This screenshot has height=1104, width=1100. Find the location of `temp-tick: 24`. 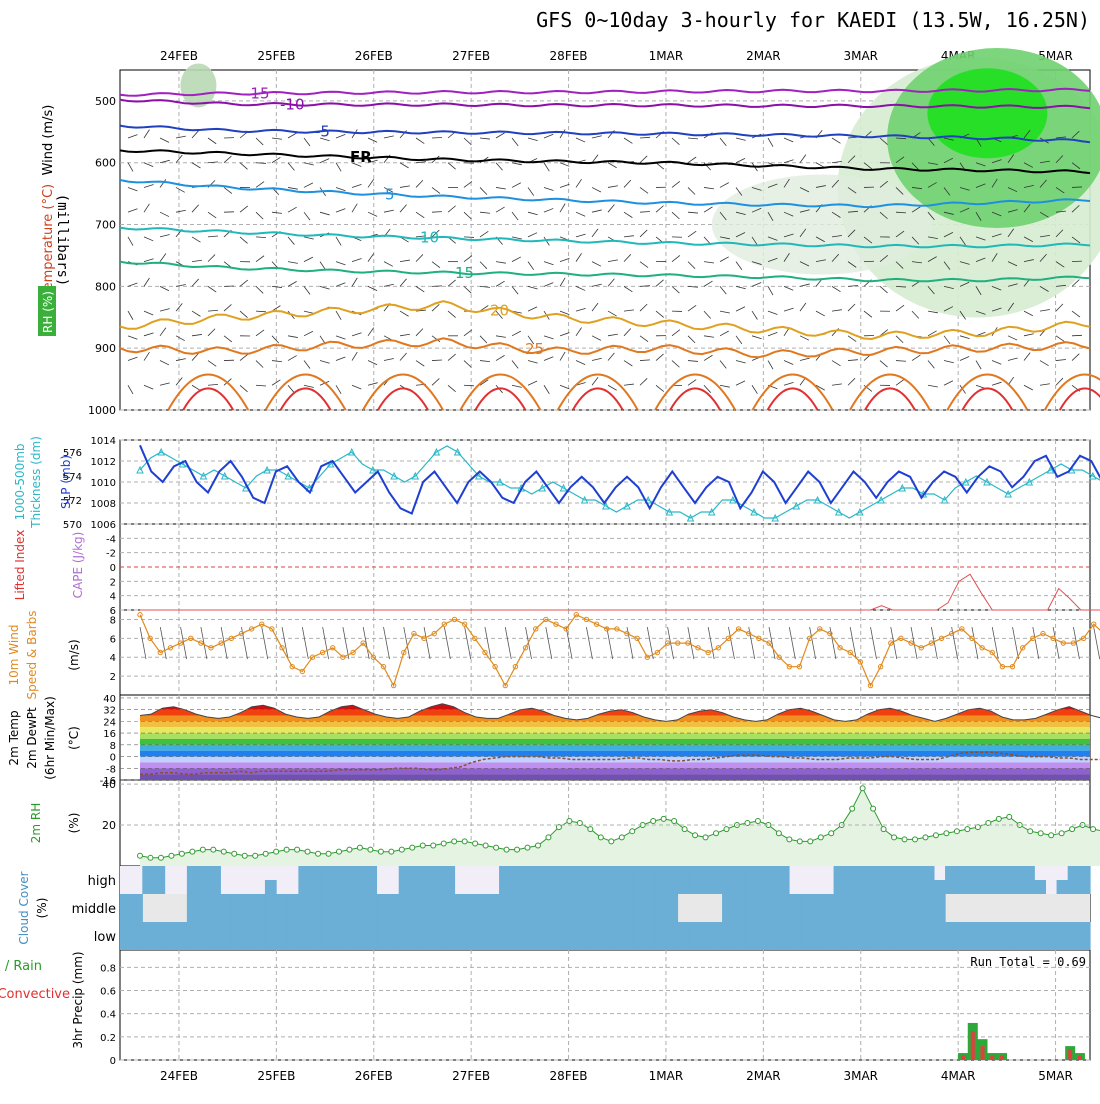

temp-tick: 24 is located at coordinates (109, 722).